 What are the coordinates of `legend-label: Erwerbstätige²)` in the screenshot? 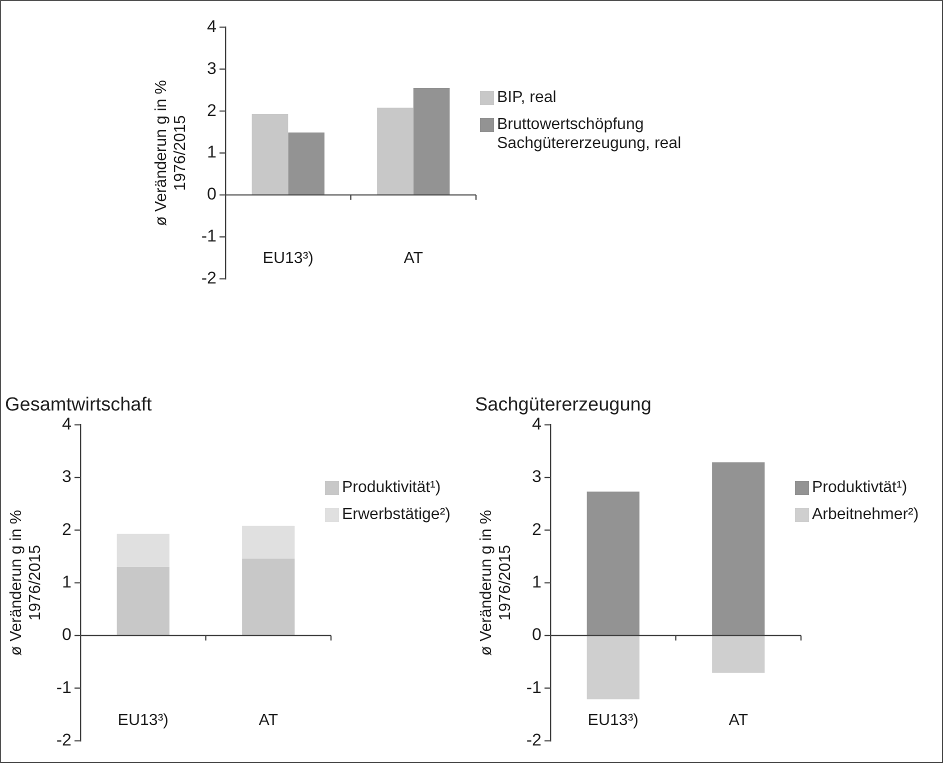 It's located at (396, 514).